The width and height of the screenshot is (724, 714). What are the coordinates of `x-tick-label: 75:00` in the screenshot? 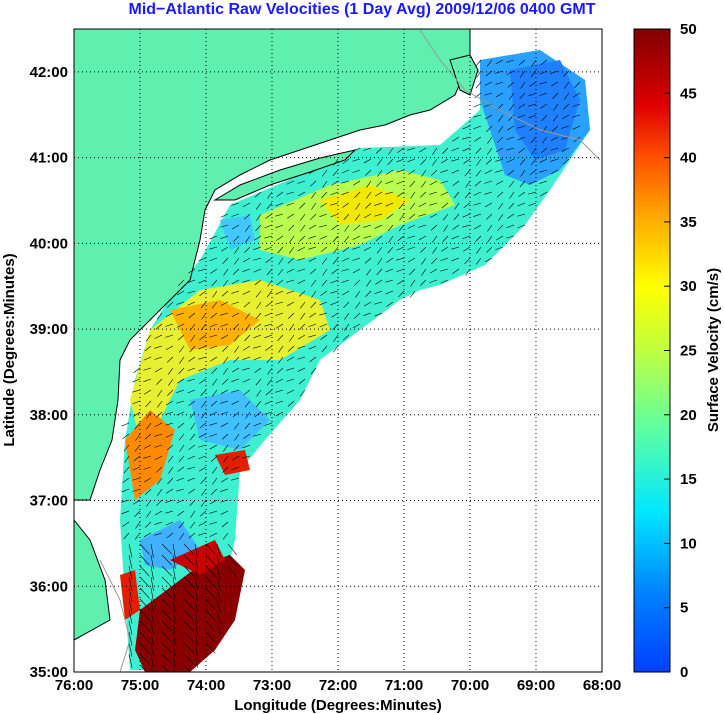 It's located at (140, 685).